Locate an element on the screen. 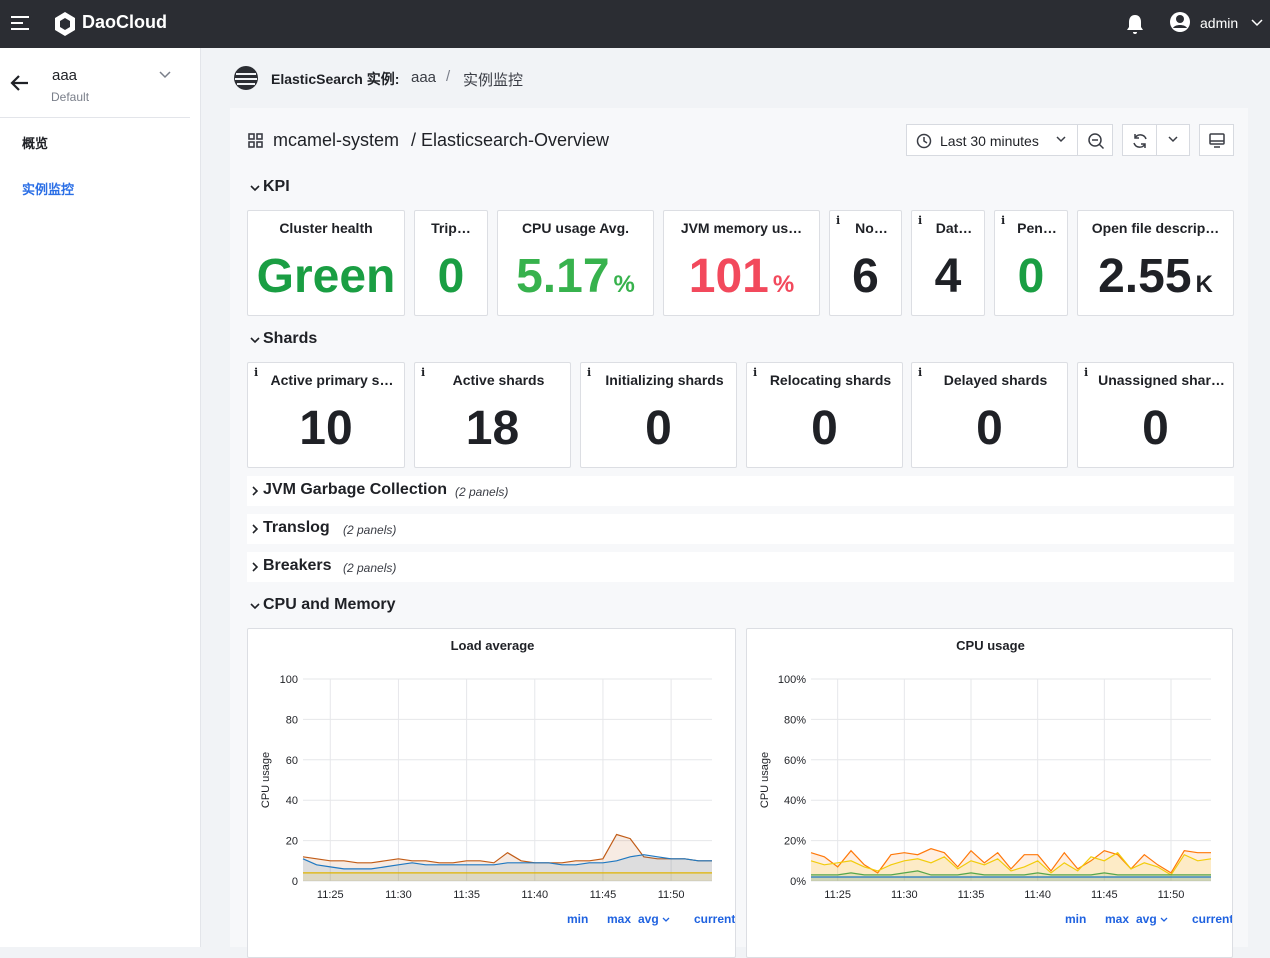 The image size is (1270, 958). stat-panel: JVM memory us… 101% is located at coordinates (741, 263).